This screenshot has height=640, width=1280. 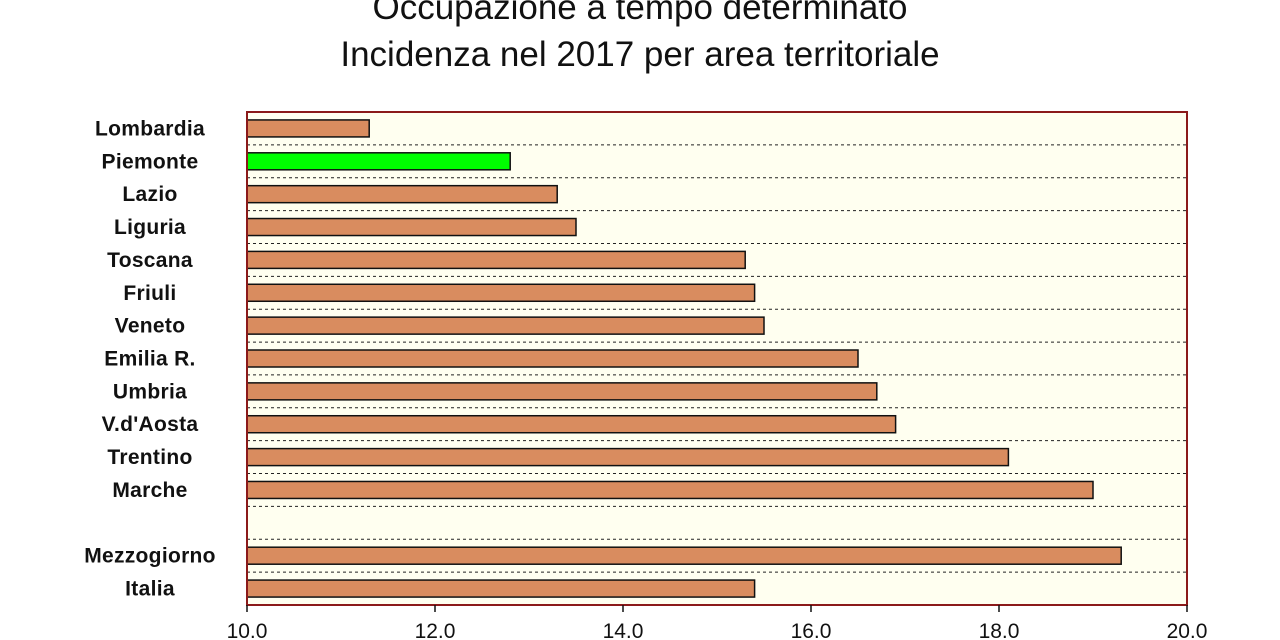 I want to click on category-label: Toscana, so click(x=150, y=260).